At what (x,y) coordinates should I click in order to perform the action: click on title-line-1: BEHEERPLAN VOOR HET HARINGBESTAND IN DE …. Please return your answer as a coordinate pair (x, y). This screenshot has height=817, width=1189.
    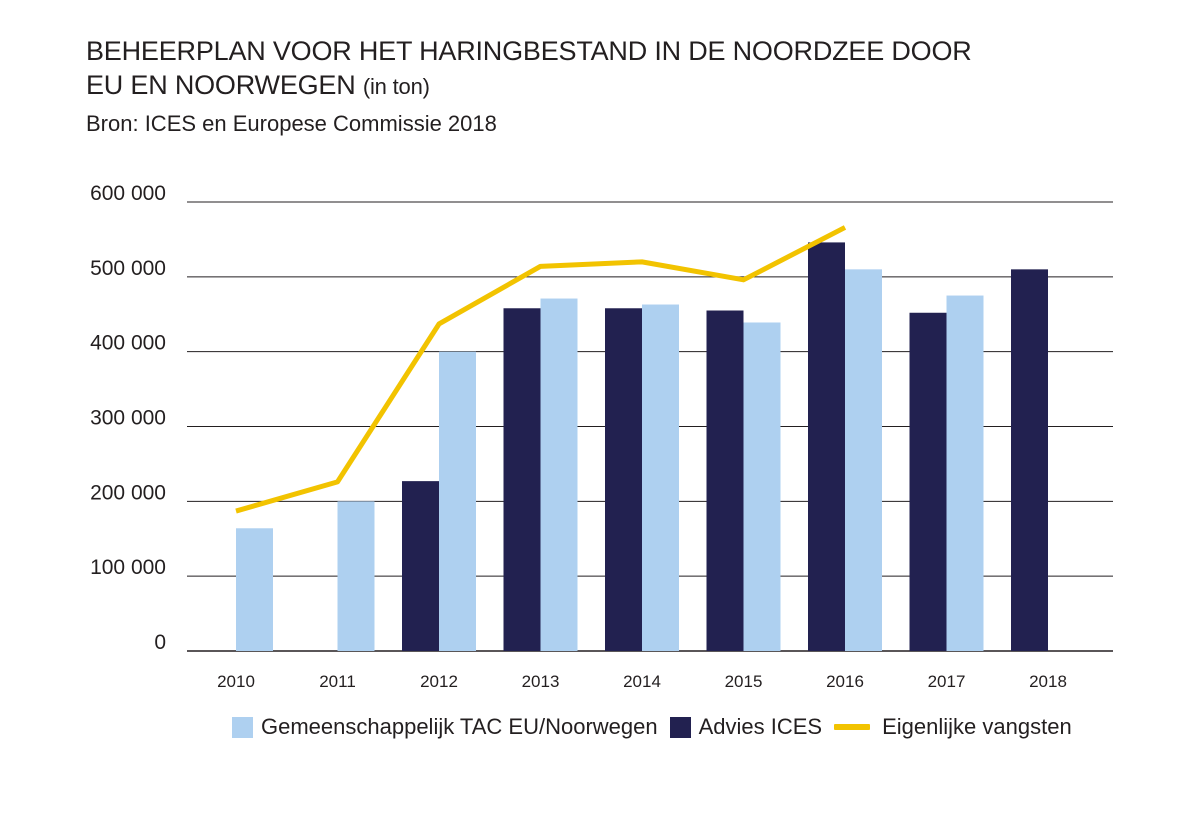
    Looking at the image, I should click on (529, 51).